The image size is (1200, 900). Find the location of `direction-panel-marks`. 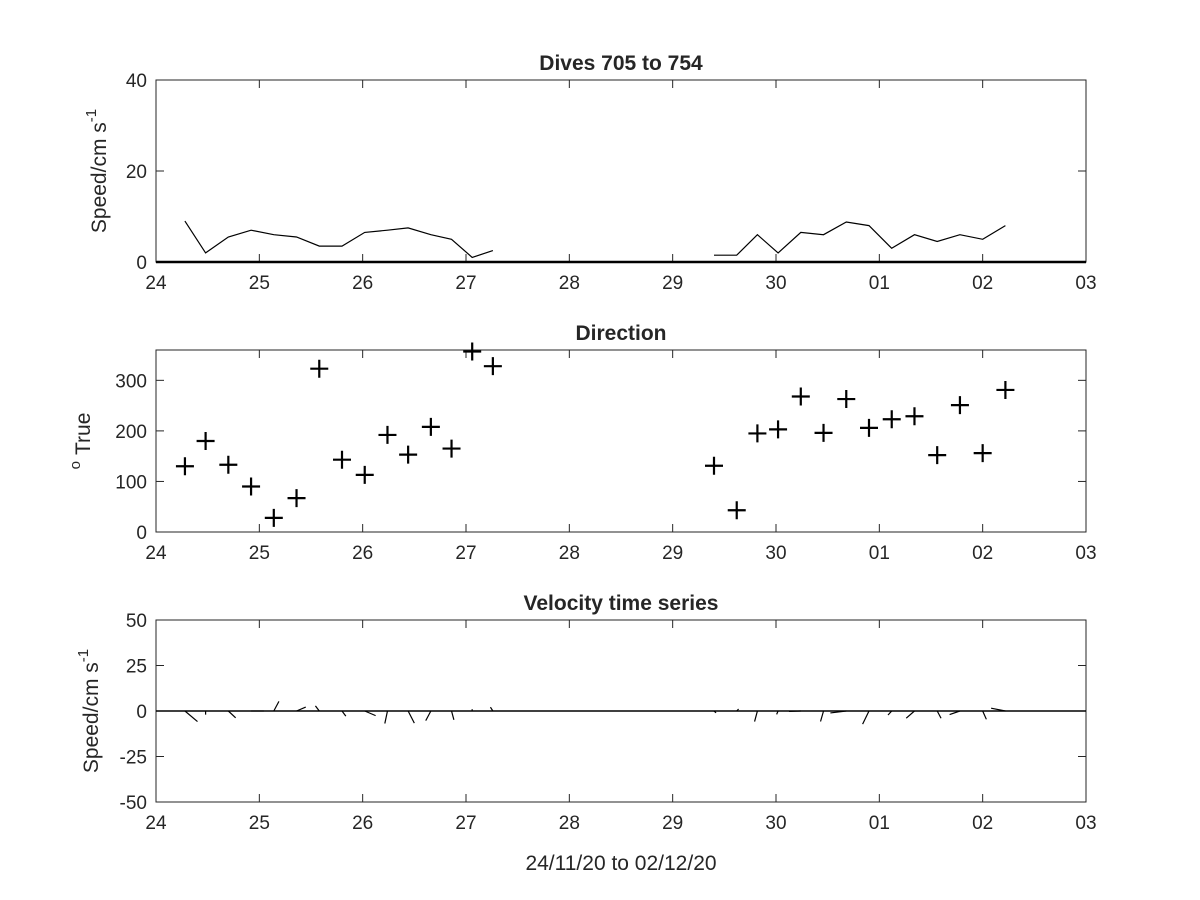

direction-panel-marks is located at coordinates (595, 434).